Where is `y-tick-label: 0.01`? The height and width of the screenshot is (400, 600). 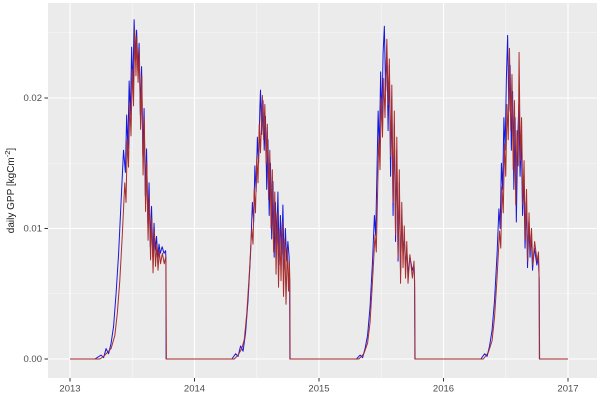
y-tick-label: 0.01 is located at coordinates (33, 229).